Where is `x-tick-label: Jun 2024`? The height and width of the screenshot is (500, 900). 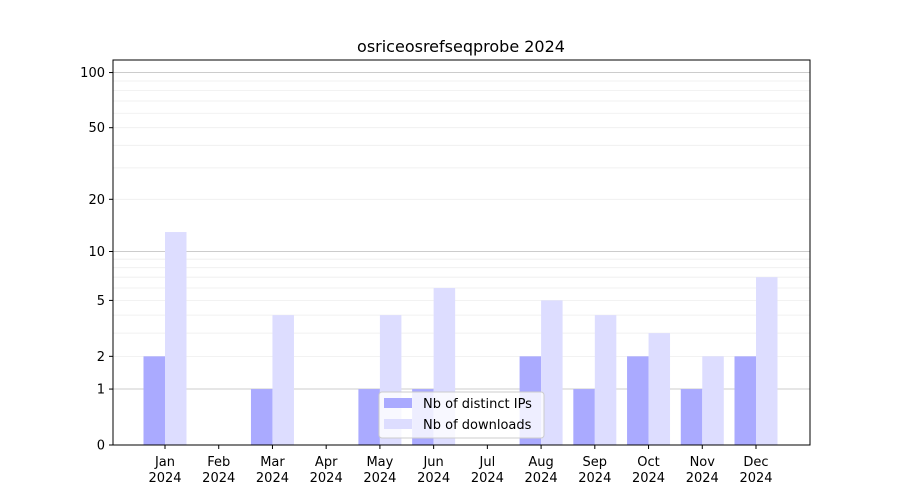
x-tick-label: Jun 2024 is located at coordinates (433, 470).